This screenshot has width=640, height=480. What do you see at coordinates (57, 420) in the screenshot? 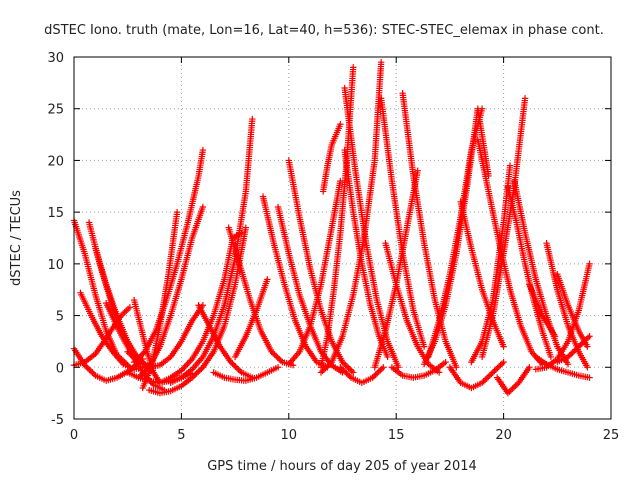
I see `y-tick-label: -5` at bounding box center [57, 420].